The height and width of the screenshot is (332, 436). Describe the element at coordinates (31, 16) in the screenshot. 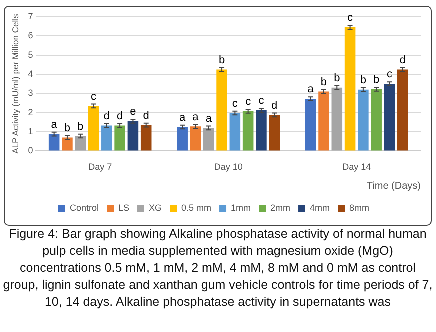

I see `y-tick-label: 7` at that location.